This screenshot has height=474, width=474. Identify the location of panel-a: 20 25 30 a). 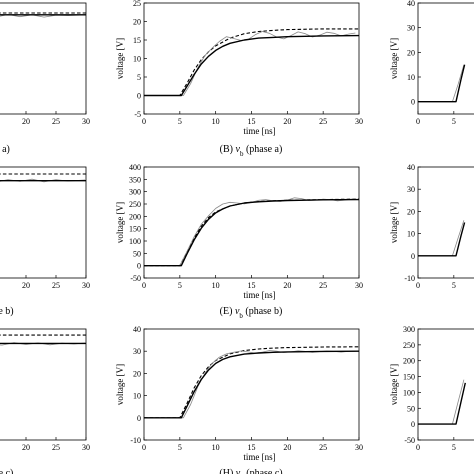
(45, 78).